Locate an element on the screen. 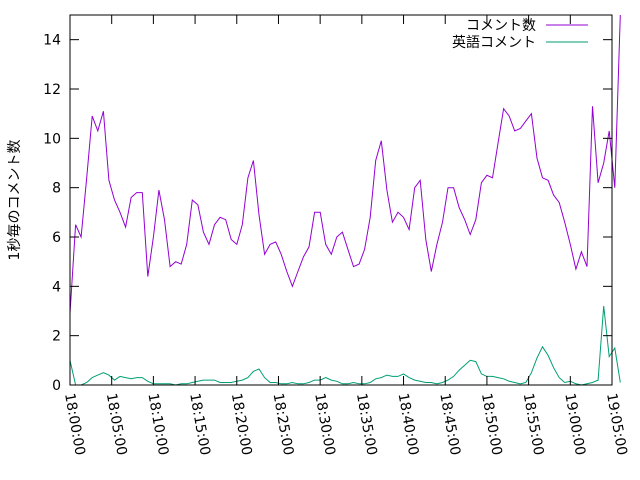 The height and width of the screenshot is (480, 640). y-tick-label: 4 is located at coordinates (56, 287).